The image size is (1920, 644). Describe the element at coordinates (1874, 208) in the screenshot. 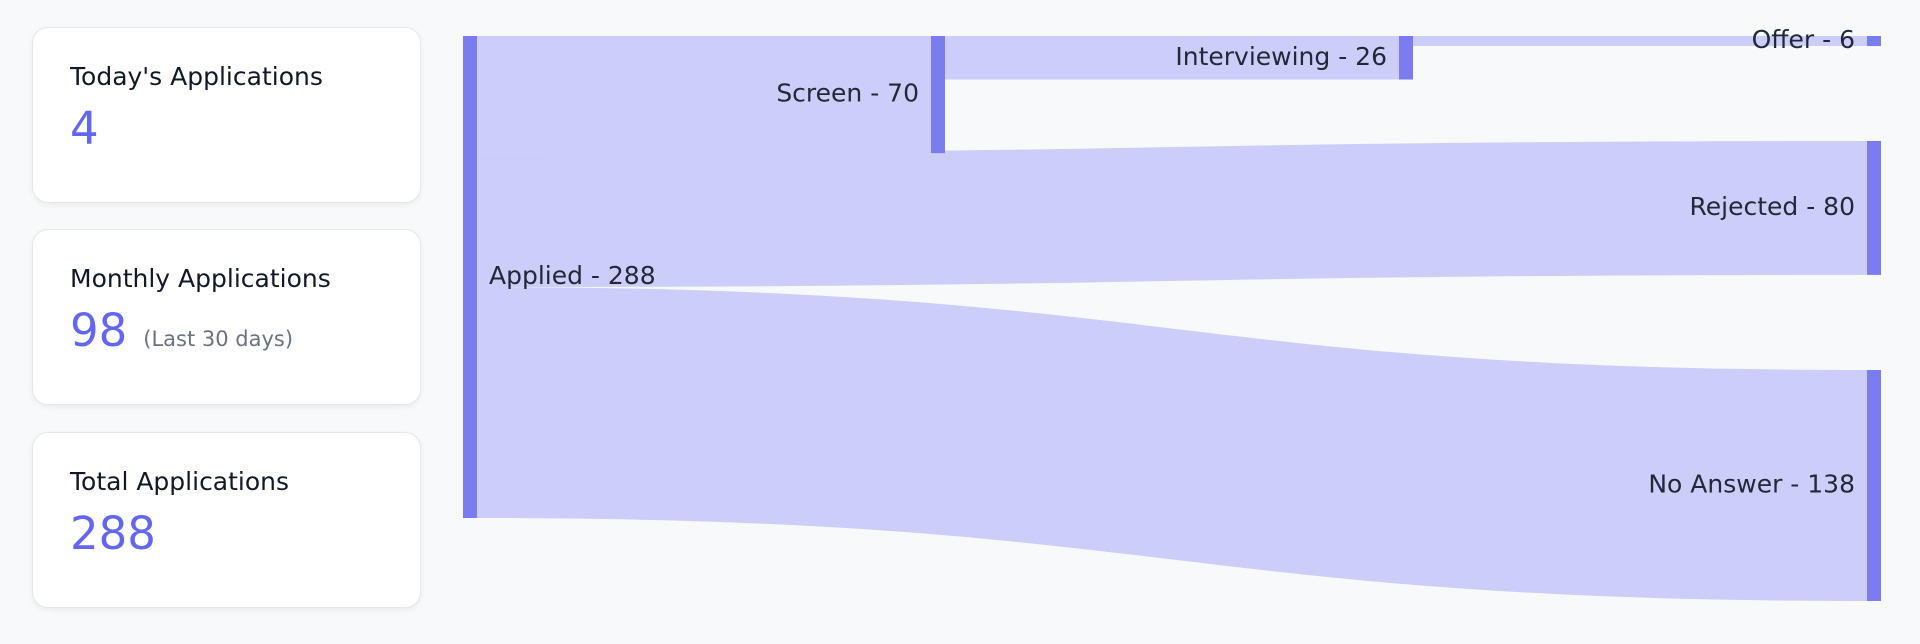

I see `sankey-node-rejected` at that location.